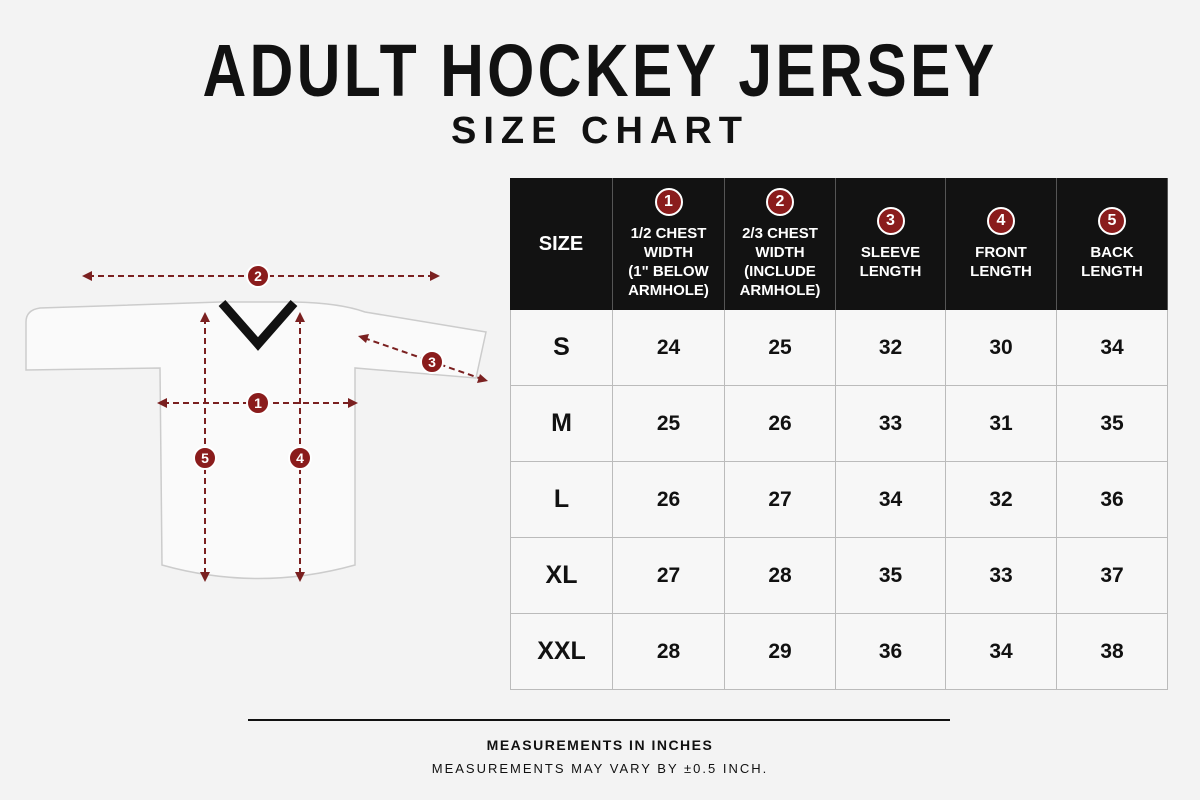  Describe the element at coordinates (1112, 652) in the screenshot. I see `value-cell: 38` at that location.